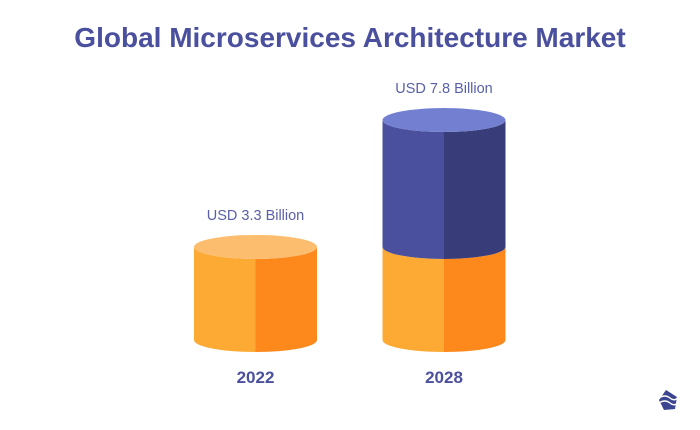 This screenshot has width=700, height=430. Describe the element at coordinates (225, 299) in the screenshot. I see `cylinder-2022-base-front-left` at that location.